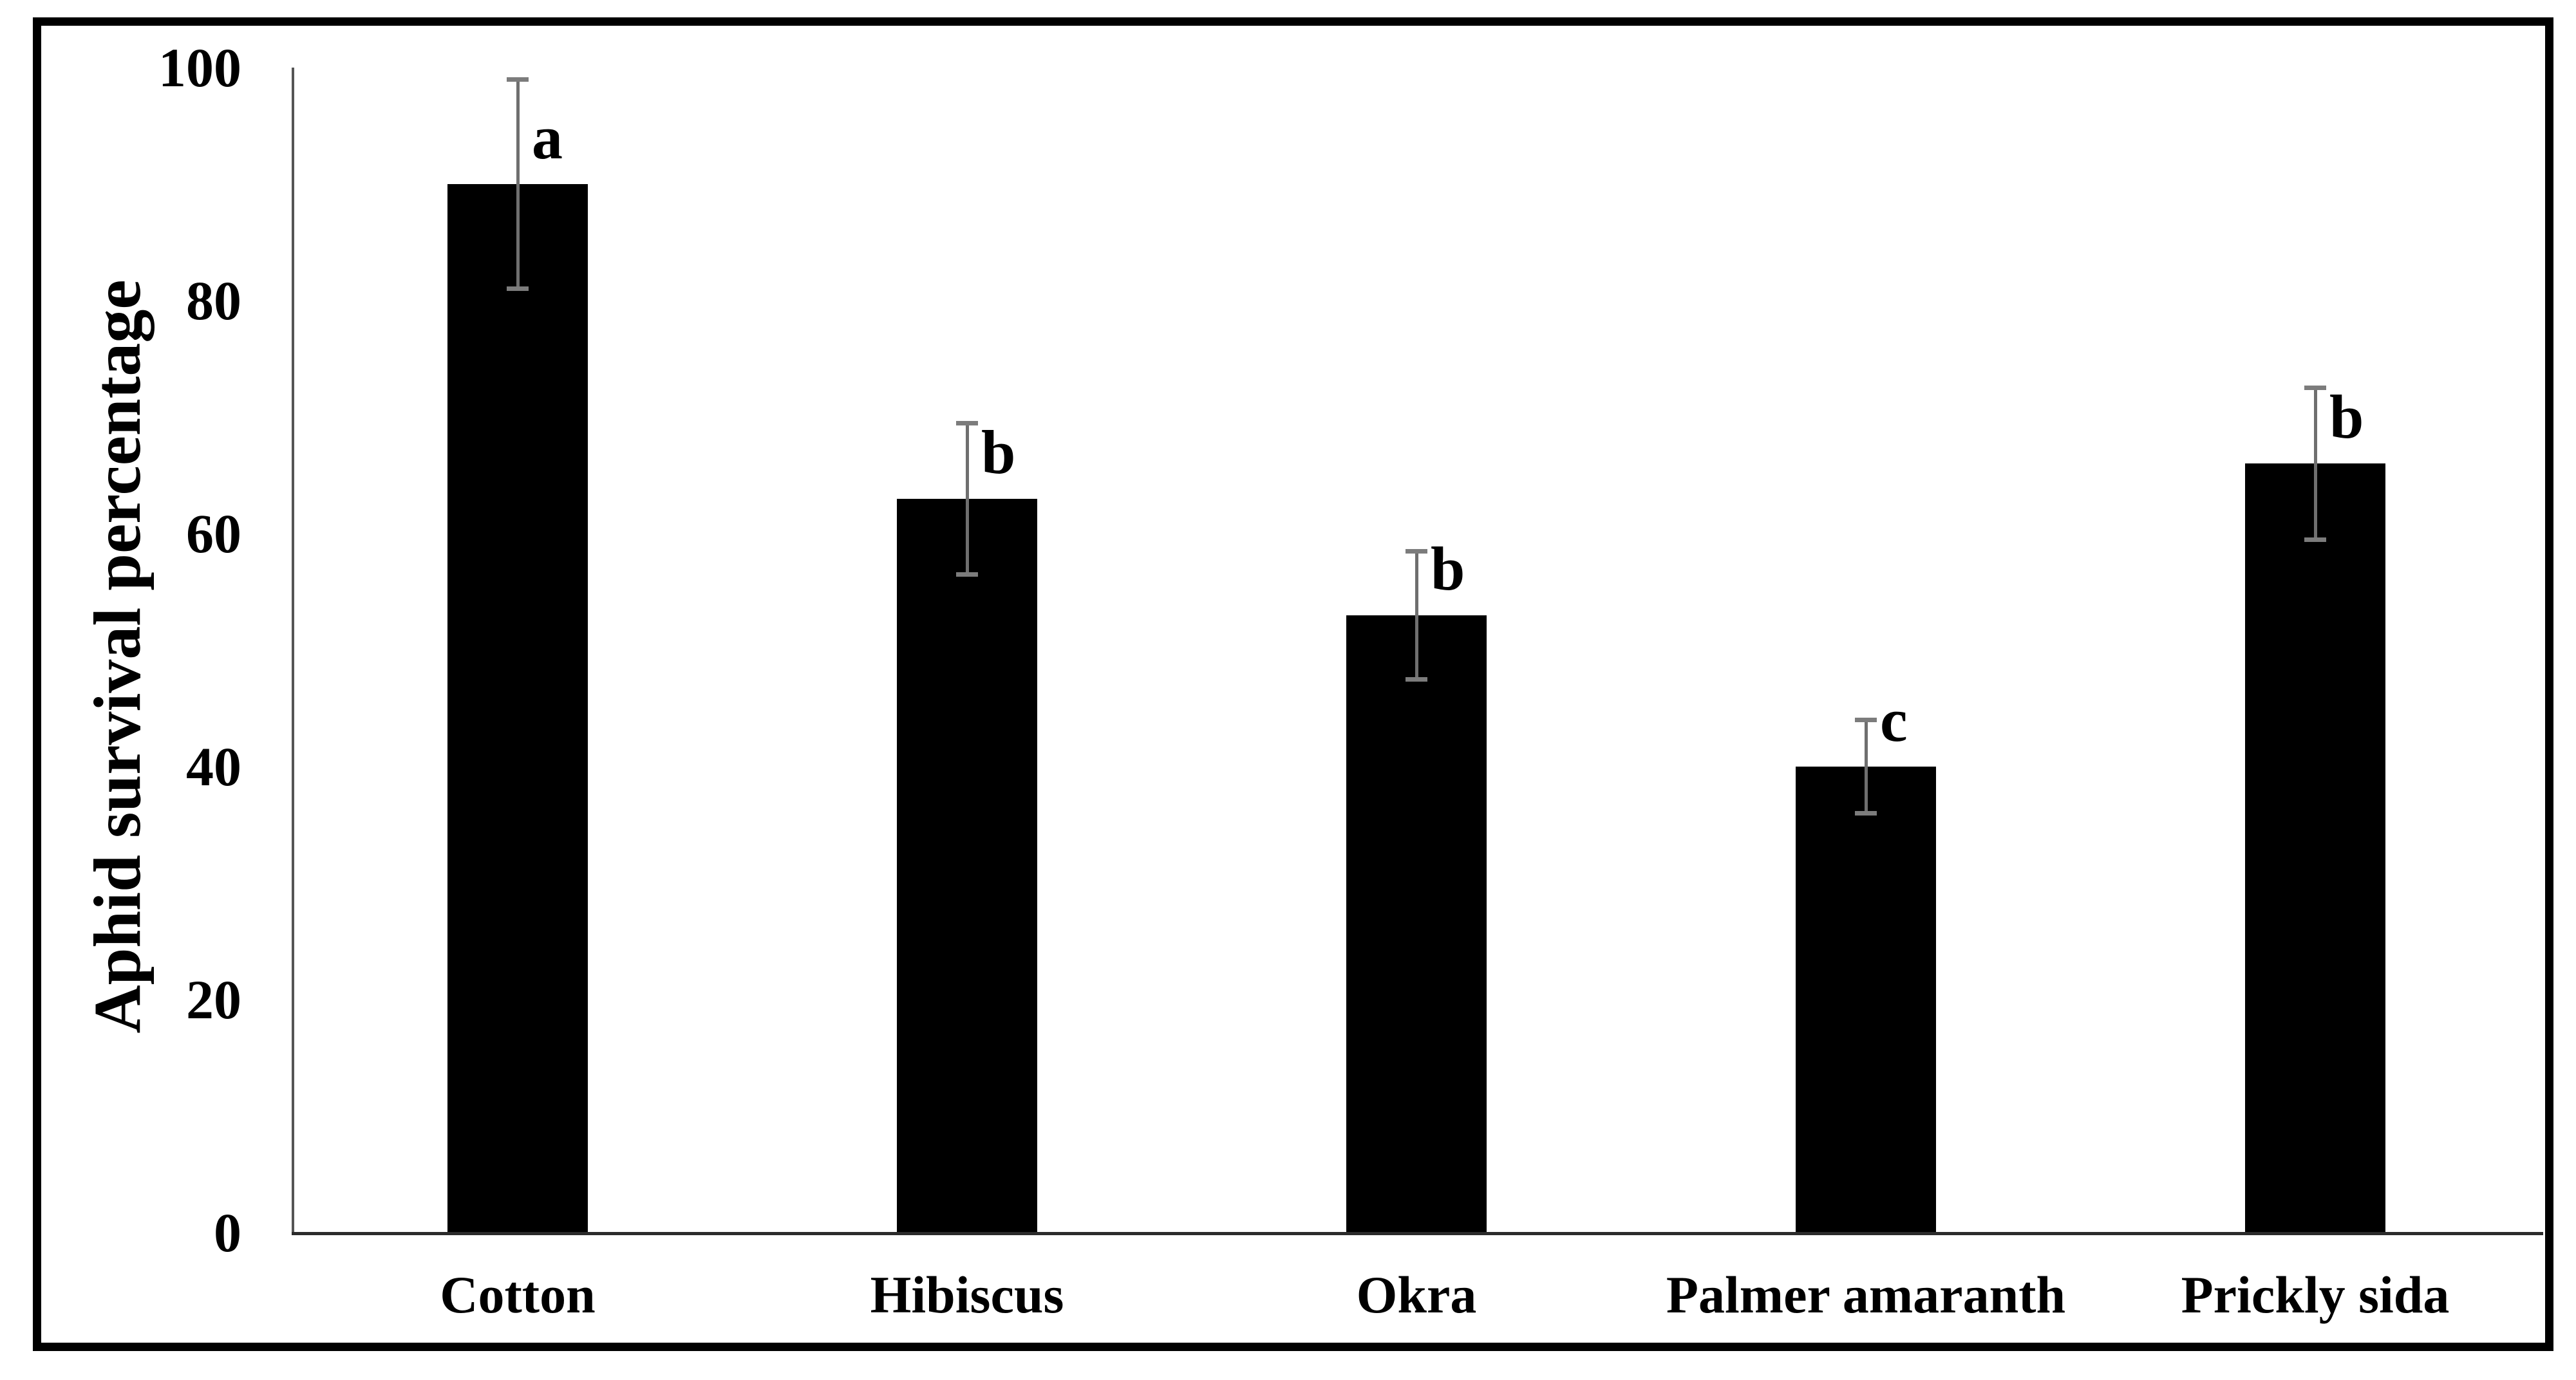 The image size is (2576, 1380). Describe the element at coordinates (213, 999) in the screenshot. I see `y-tick-label-20: 20` at that location.